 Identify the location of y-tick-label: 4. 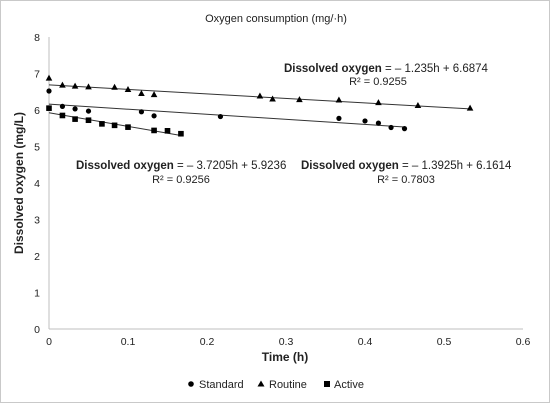
(37, 184).